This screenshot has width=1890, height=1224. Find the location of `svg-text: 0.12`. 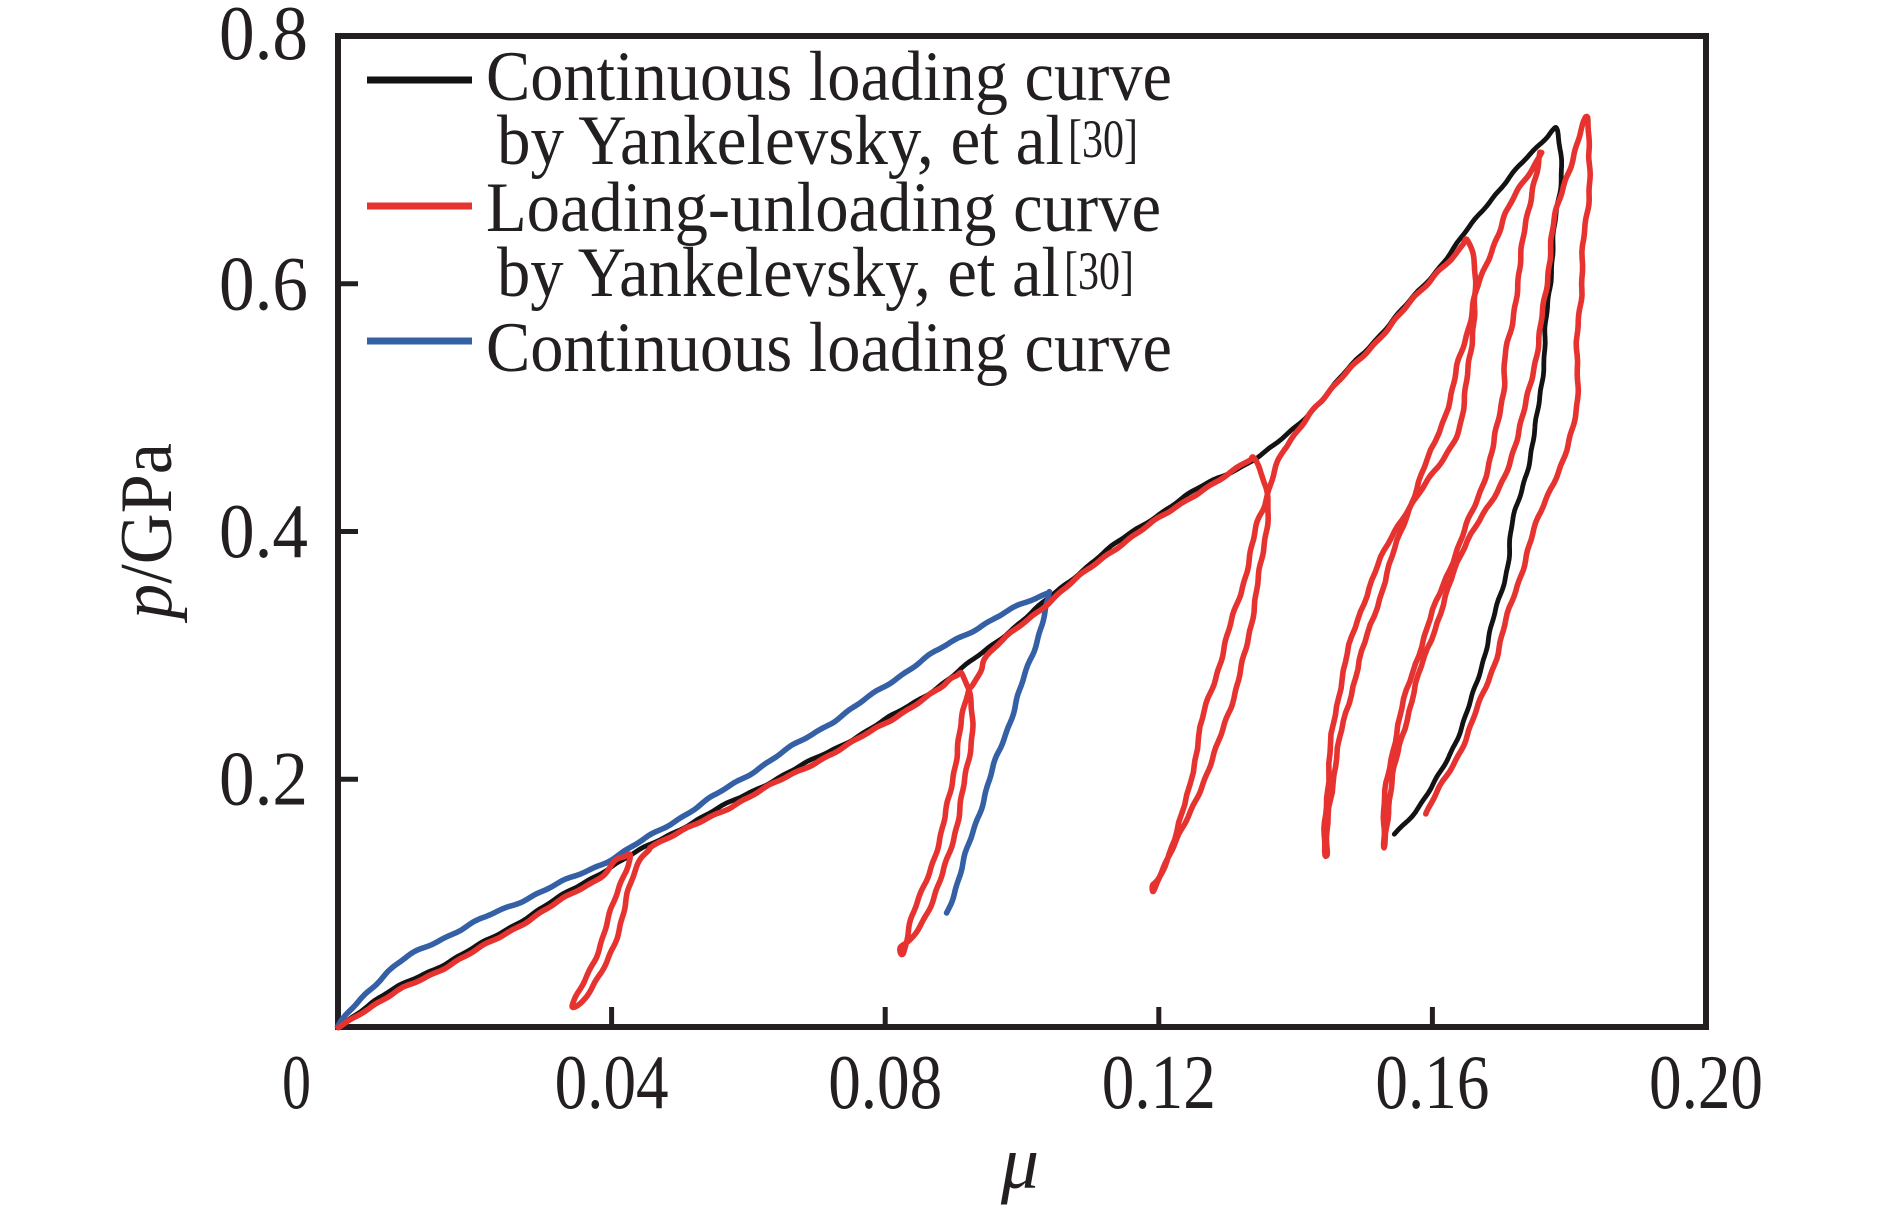

svg-text: 0.12 is located at coordinates (1159, 1082).